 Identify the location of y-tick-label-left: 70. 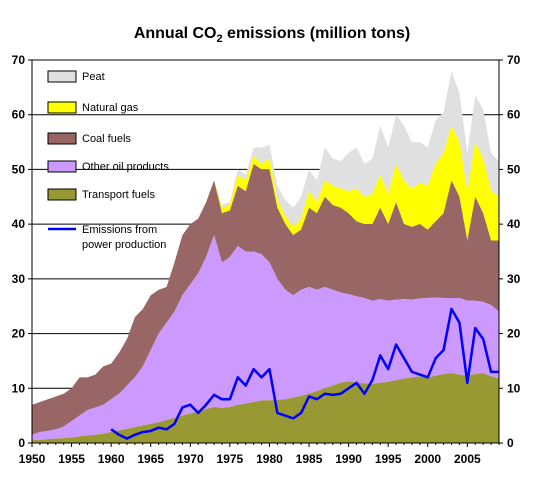
(19, 60).